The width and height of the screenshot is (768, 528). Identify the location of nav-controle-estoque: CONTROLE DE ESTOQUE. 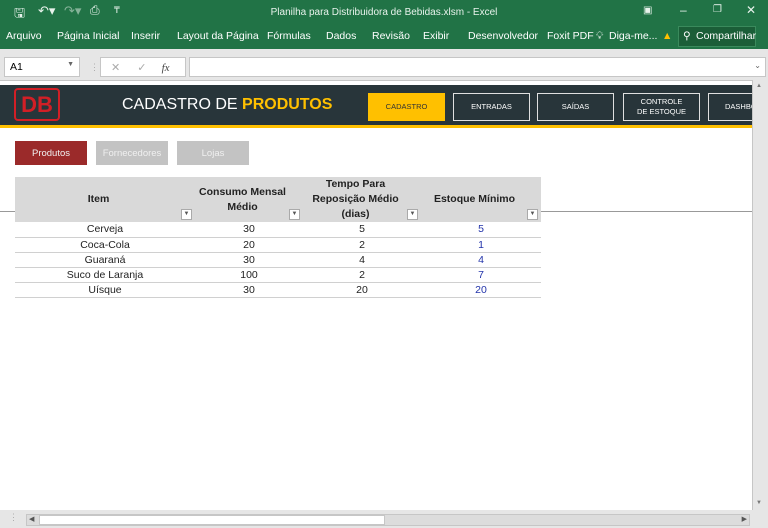
(661, 107).